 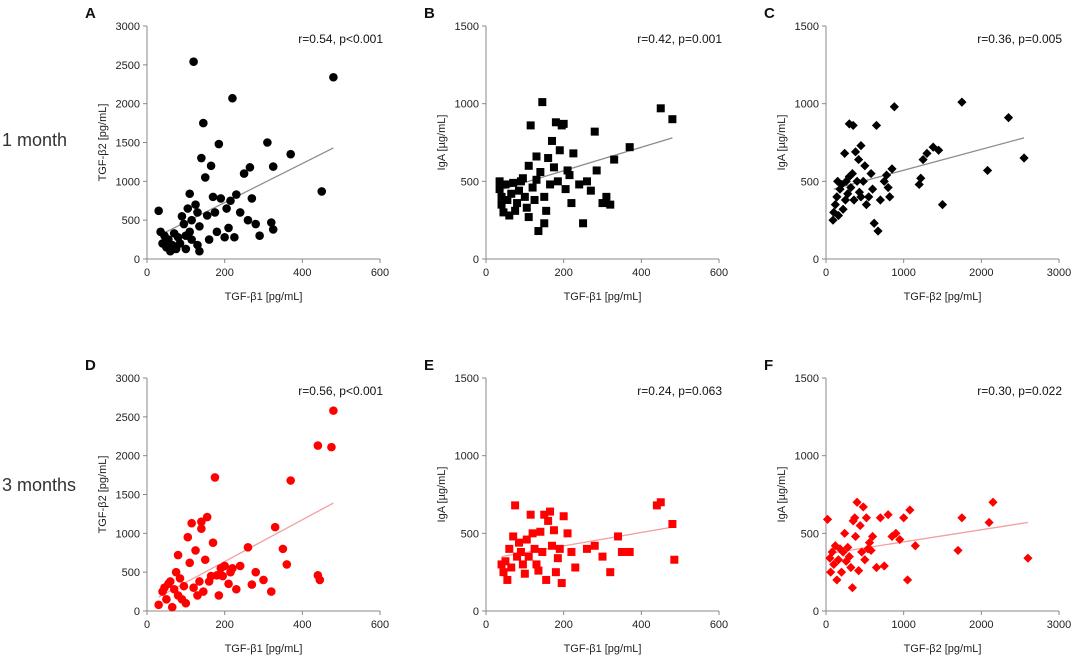 I want to click on panel-d-xtick-label: 400, so click(x=302, y=625).